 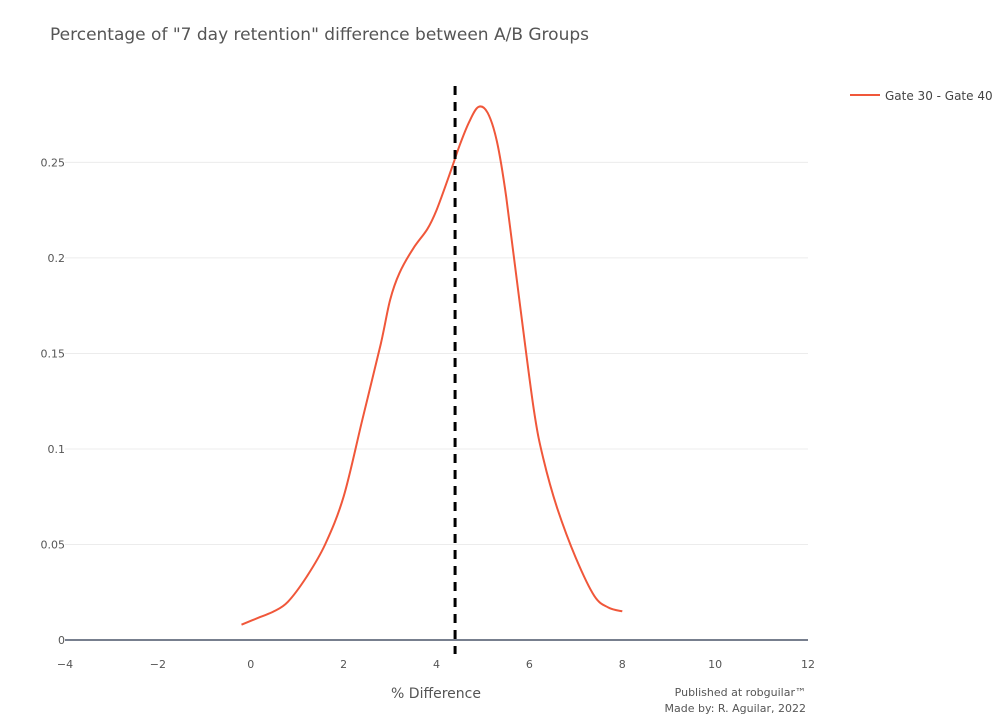 I want to click on x-tick-label: 6, so click(x=529, y=664).